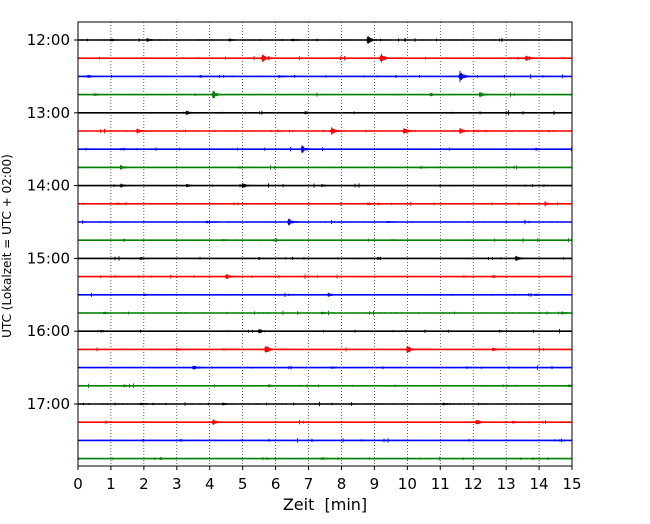 The height and width of the screenshot is (524, 650). I want to click on x-axis-label: Zeit [min], so click(325, 504).